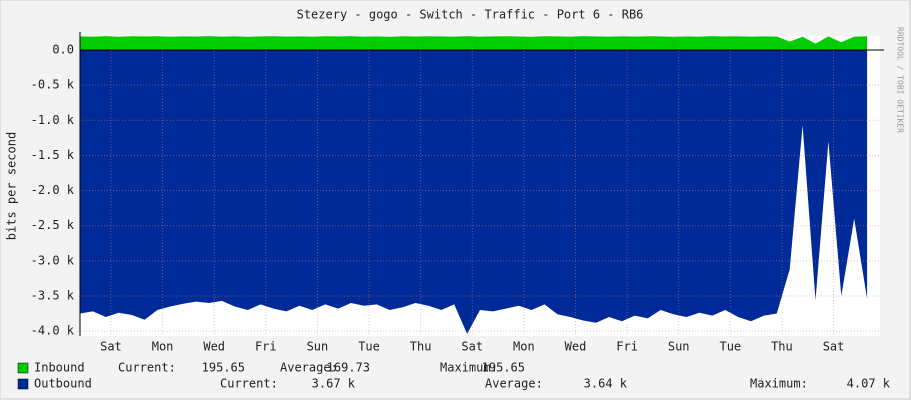  Describe the element at coordinates (53, 120) in the screenshot. I see `y-tick-label: -1.0 k` at that location.